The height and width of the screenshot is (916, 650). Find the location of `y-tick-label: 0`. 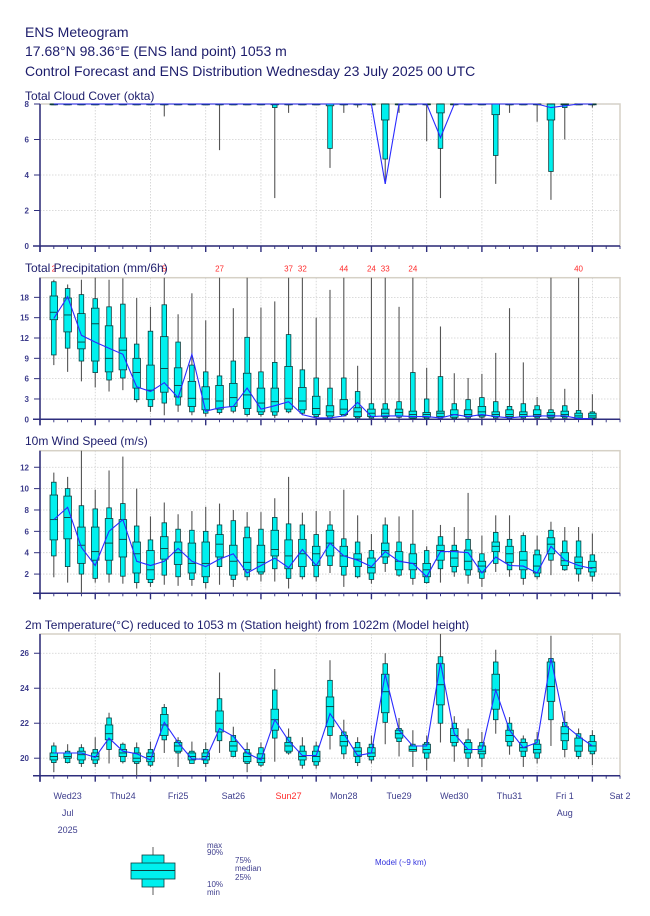

y-tick-label: 0 is located at coordinates (27, 246).